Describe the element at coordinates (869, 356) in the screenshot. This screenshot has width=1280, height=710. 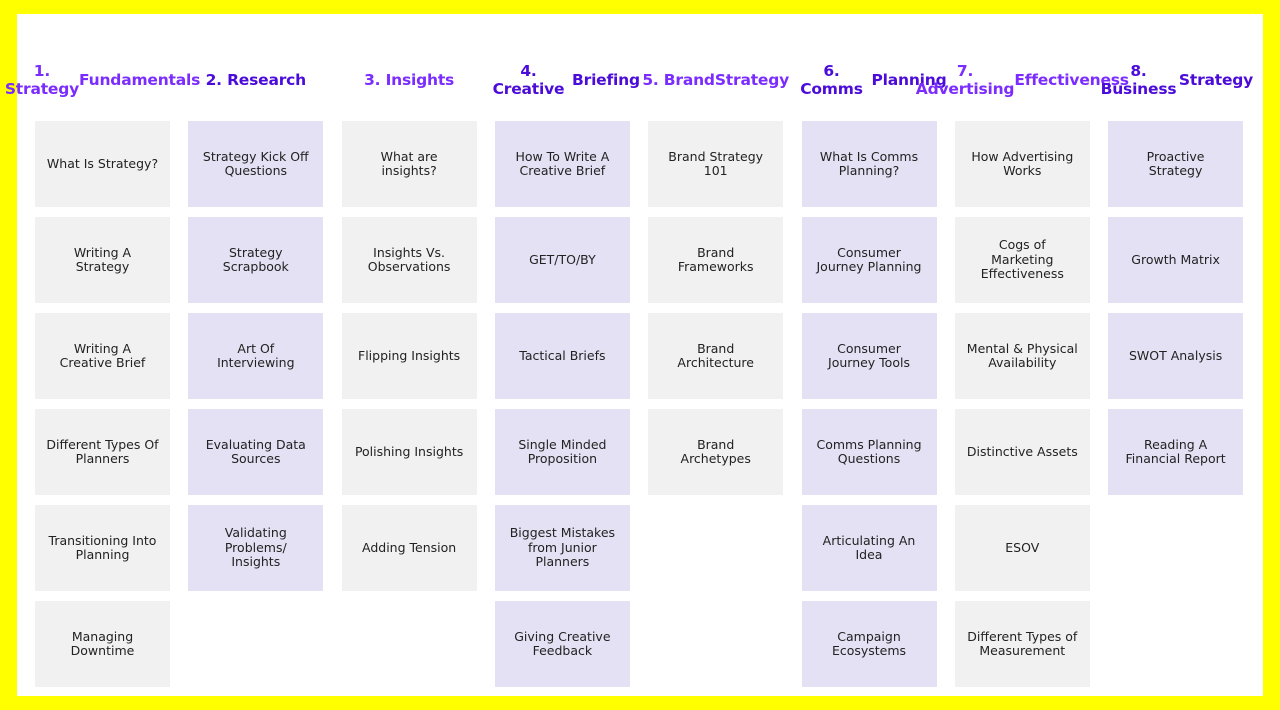
I see `lesson-card-consumer-journey-tools: Consumer Journey Tools` at that location.